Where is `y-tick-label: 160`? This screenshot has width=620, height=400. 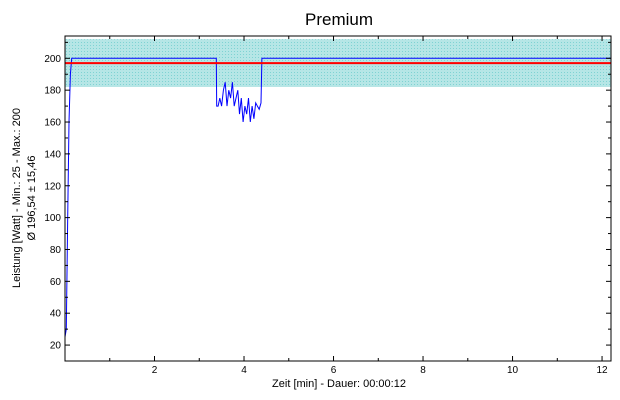 y-tick-label: 160 is located at coordinates (52, 123).